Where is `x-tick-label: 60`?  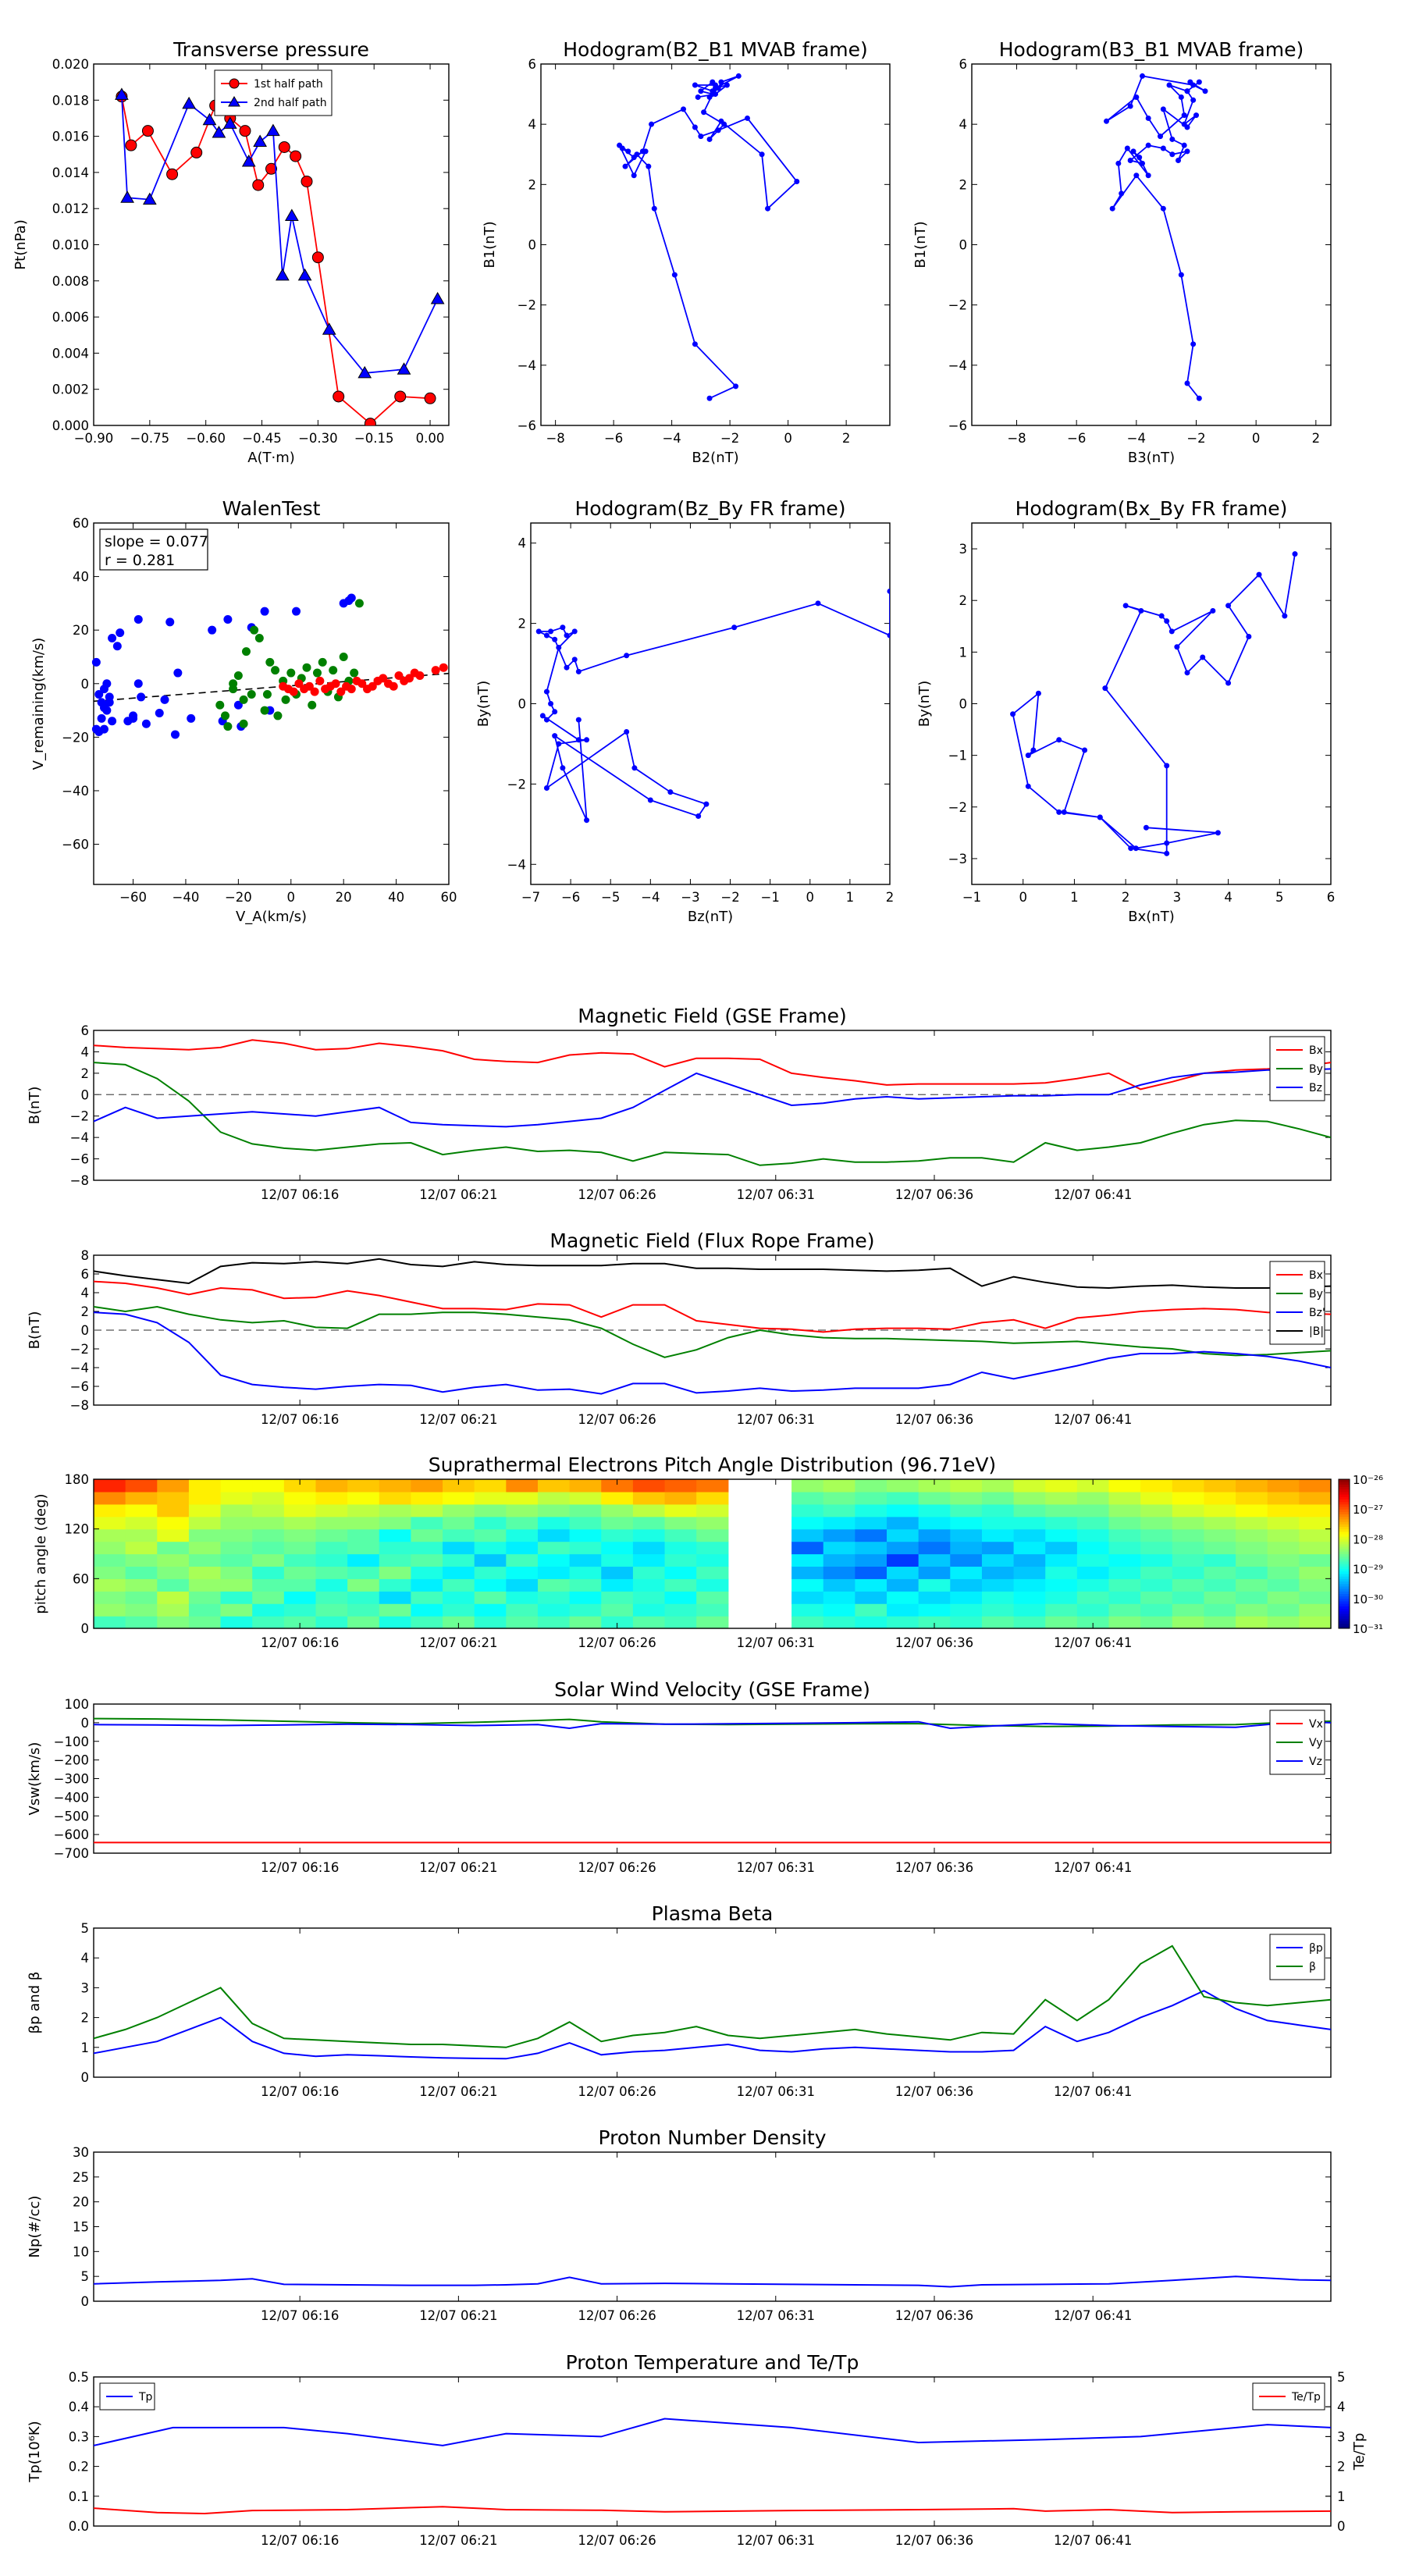
x-tick-label: 60 is located at coordinates (449, 898).